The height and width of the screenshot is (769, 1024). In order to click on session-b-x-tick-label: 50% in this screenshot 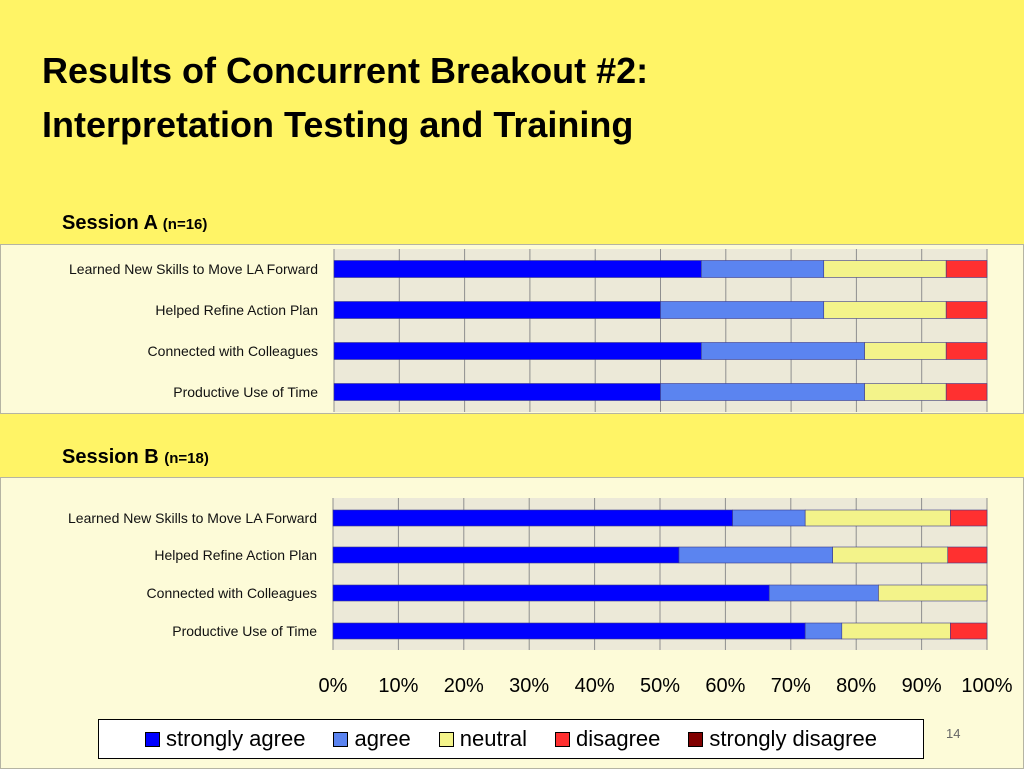, I will do `click(660, 686)`.